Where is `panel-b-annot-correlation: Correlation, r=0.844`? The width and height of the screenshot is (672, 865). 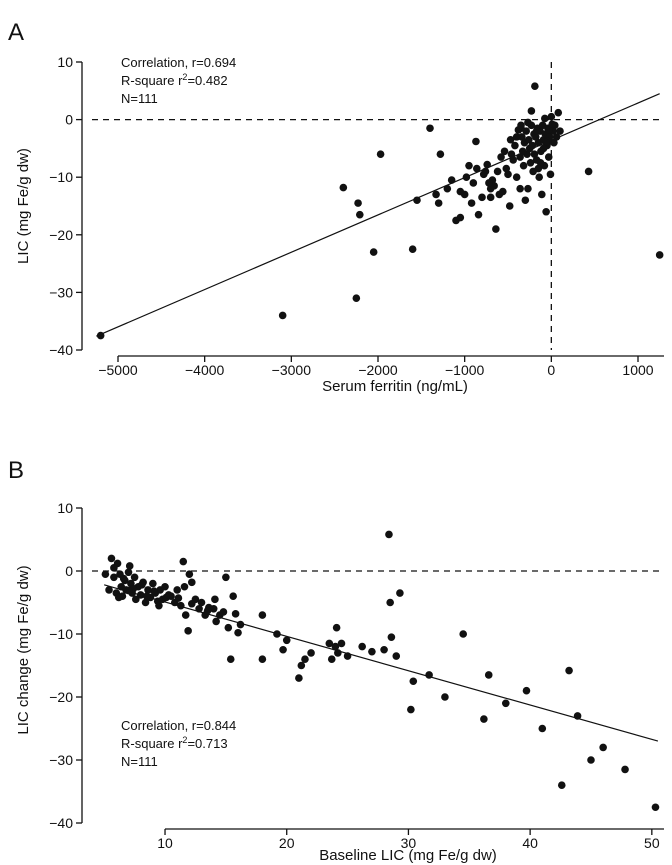
panel-b-annot-correlation: Correlation, r=0.844 is located at coordinates (178, 725).